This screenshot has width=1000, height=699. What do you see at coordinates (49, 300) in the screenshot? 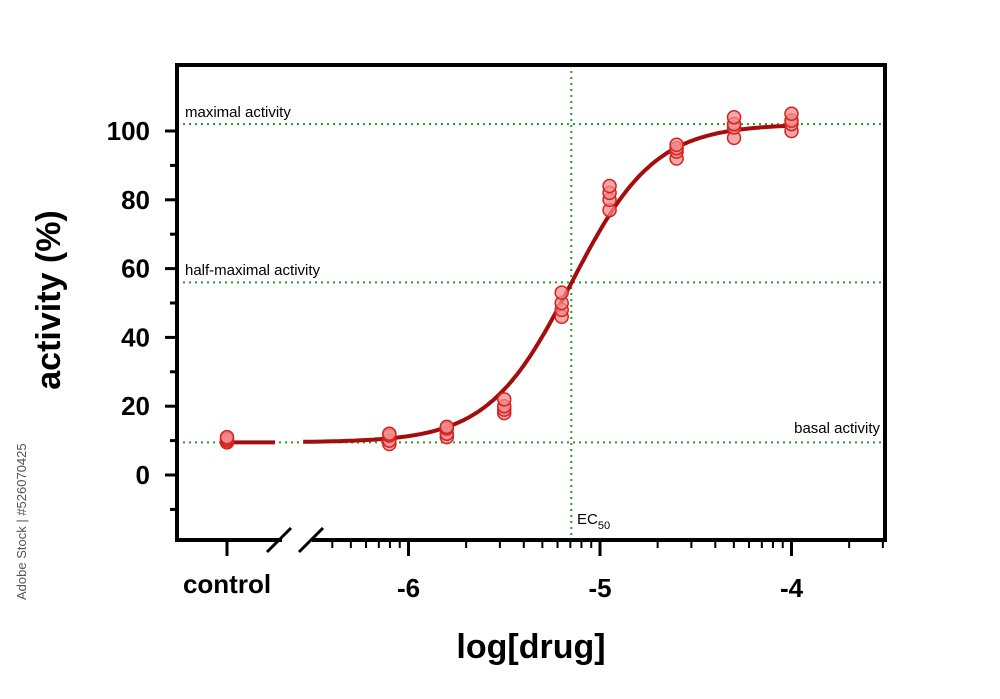
I see `y-axis-title: activity (%)` at bounding box center [49, 300].